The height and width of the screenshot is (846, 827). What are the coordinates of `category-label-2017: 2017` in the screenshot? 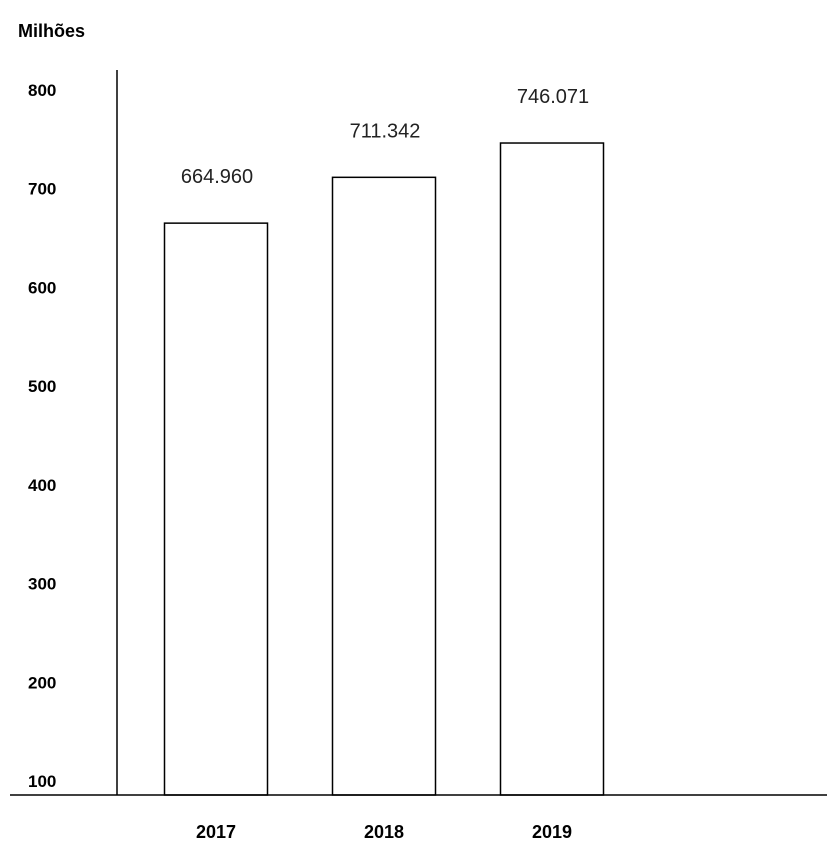 It's located at (216, 832).